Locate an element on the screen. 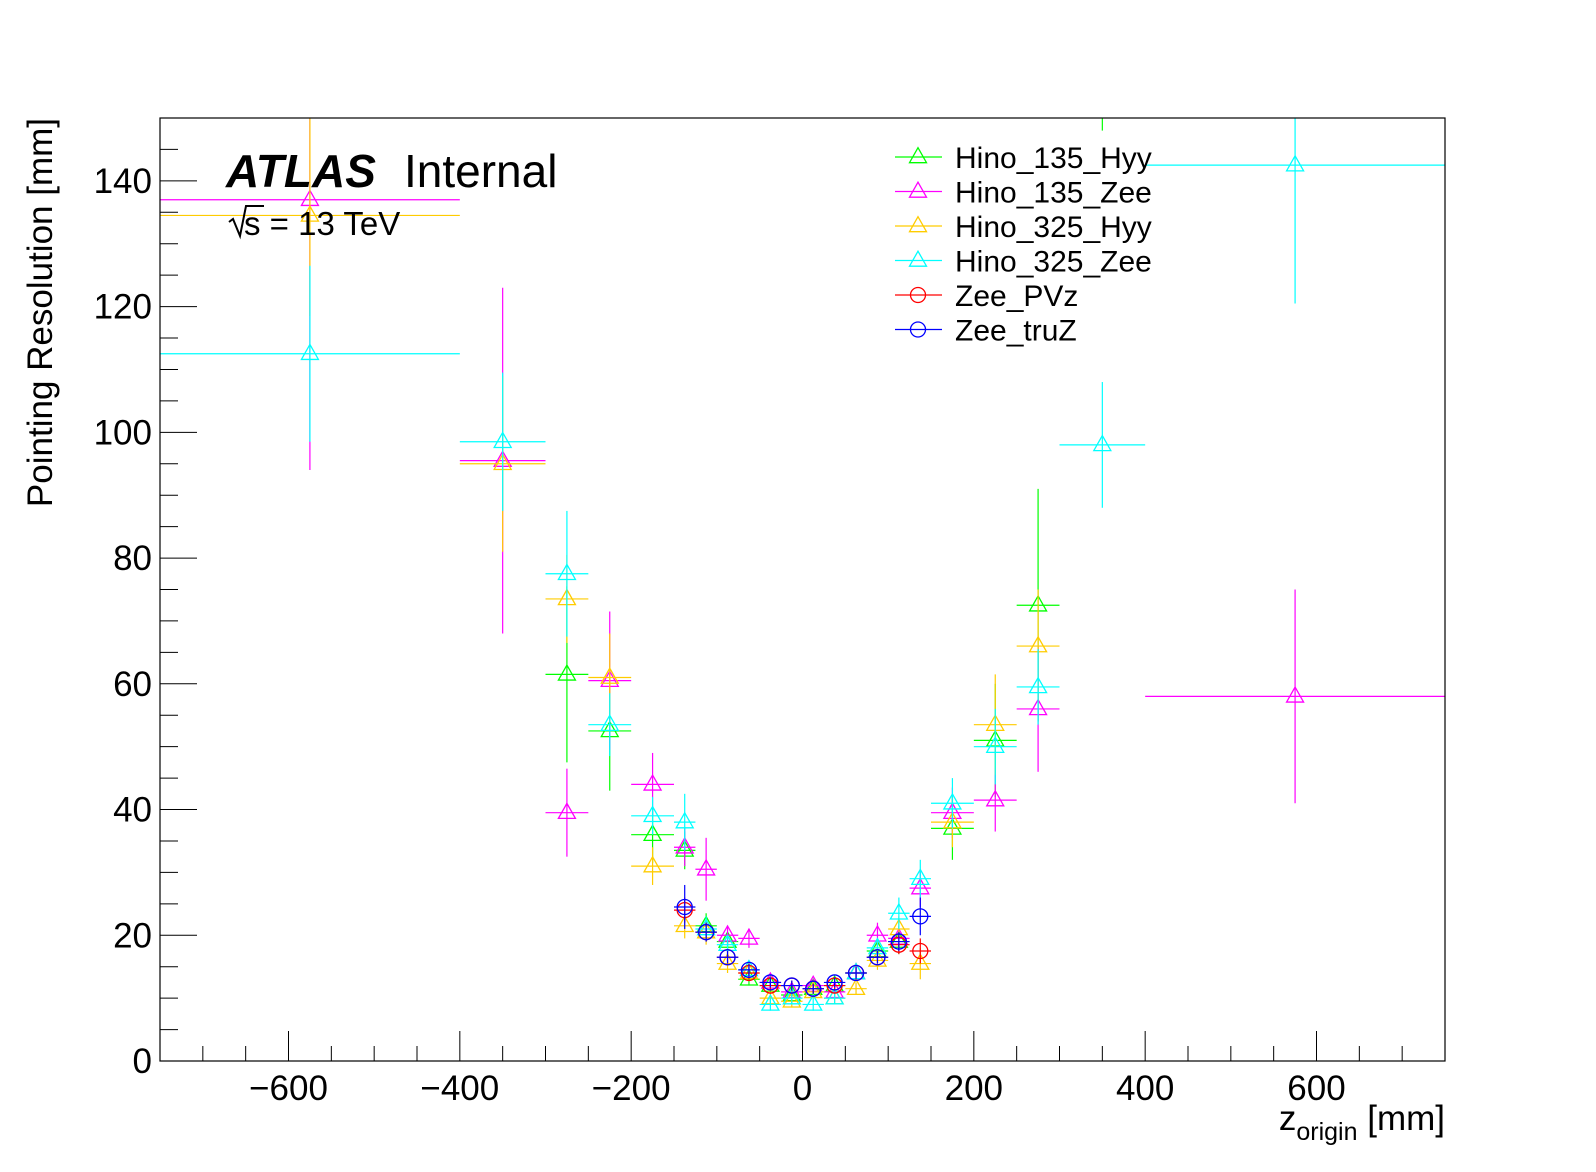 The image size is (1596, 1172). x-tick-label: 400 is located at coordinates (1145, 1088).